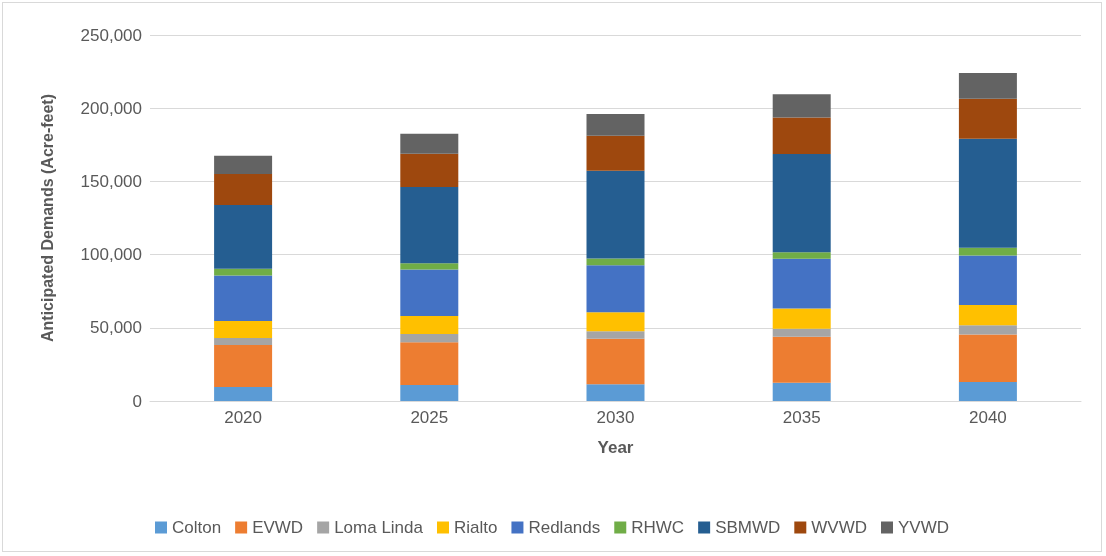 The height and width of the screenshot is (556, 1106). What do you see at coordinates (196, 527) in the screenshot?
I see `legend-label: Colton` at bounding box center [196, 527].